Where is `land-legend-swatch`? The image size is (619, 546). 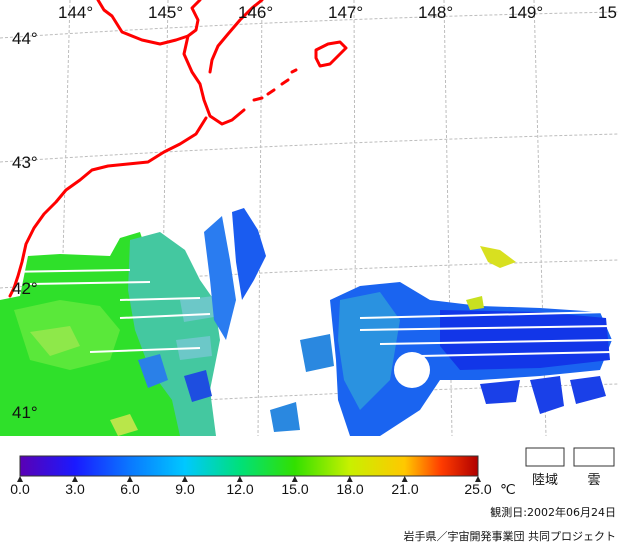
land-legend-swatch is located at coordinates (545, 457).